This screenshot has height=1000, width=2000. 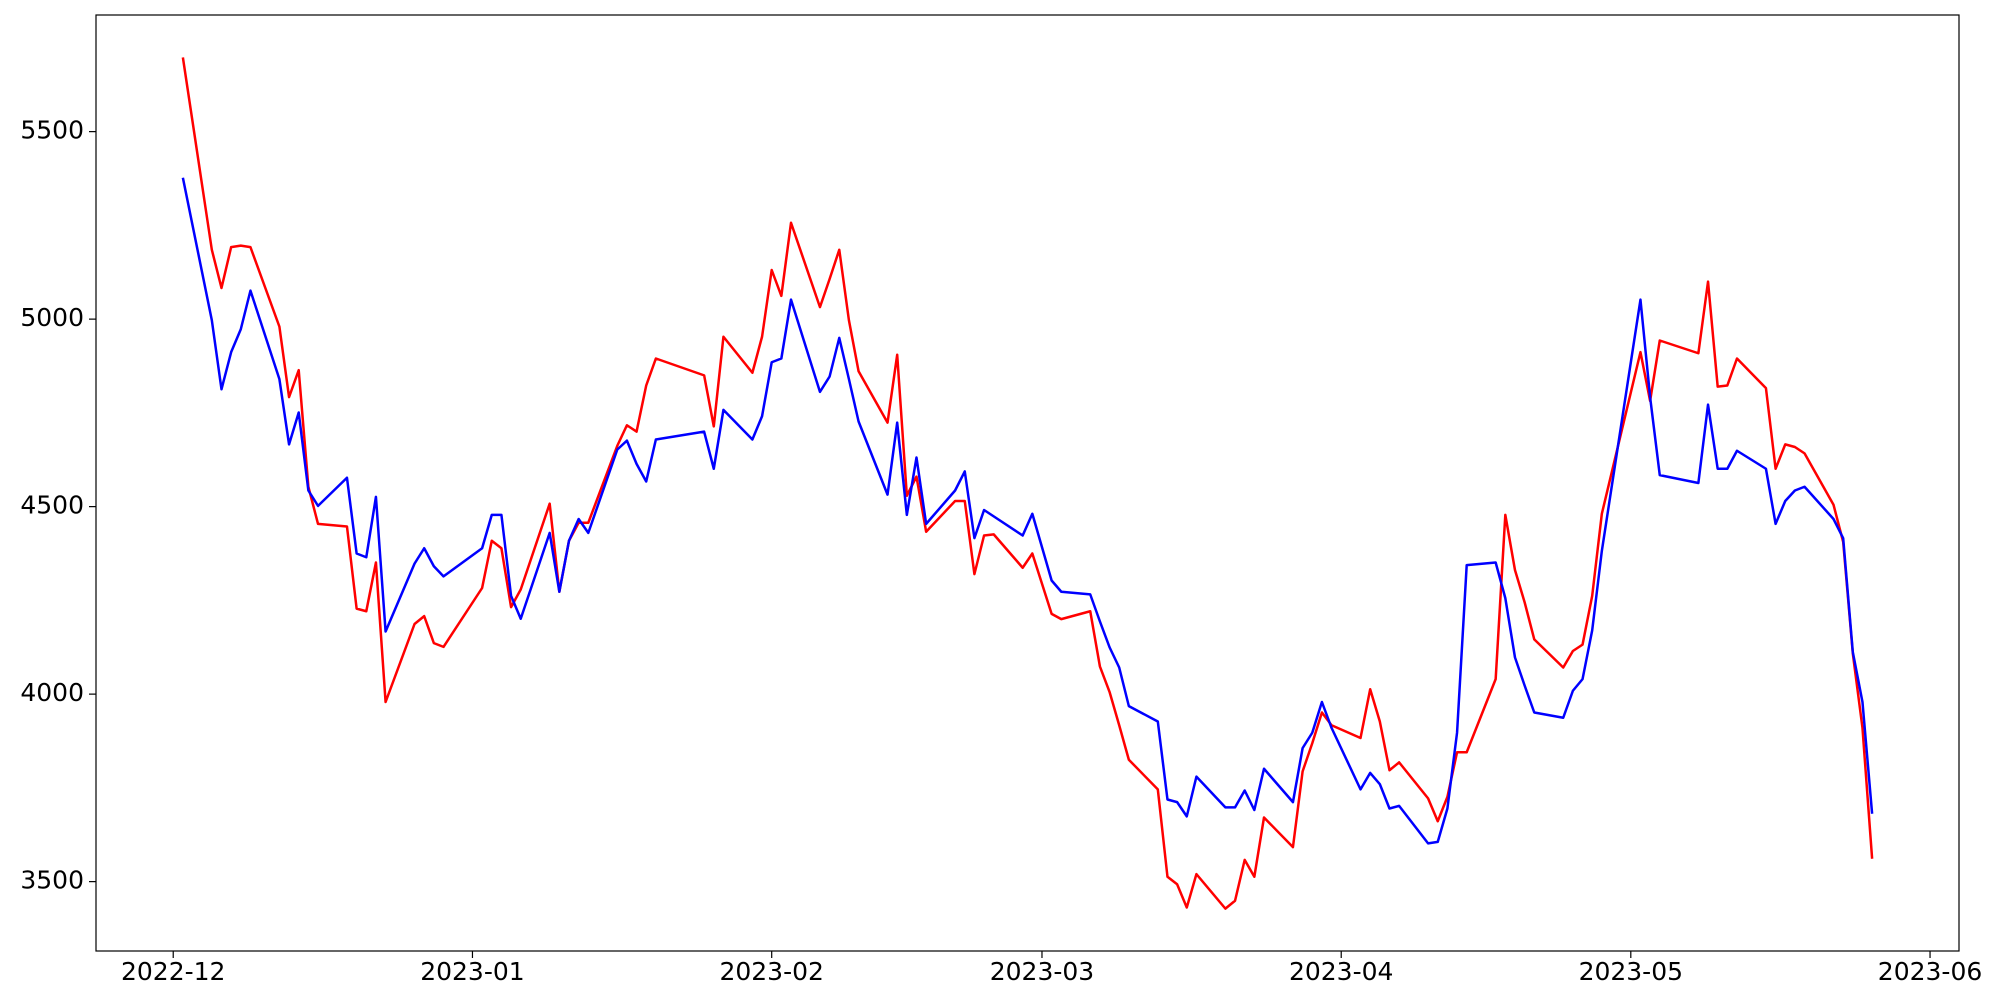 I want to click on y-tick-label: 5000, so click(x=52, y=317).